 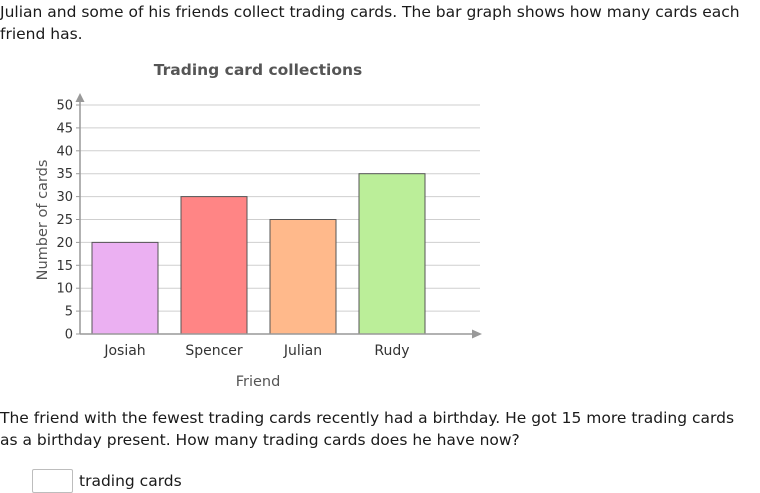 What do you see at coordinates (303, 277) in the screenshot?
I see `bar-julian` at bounding box center [303, 277].